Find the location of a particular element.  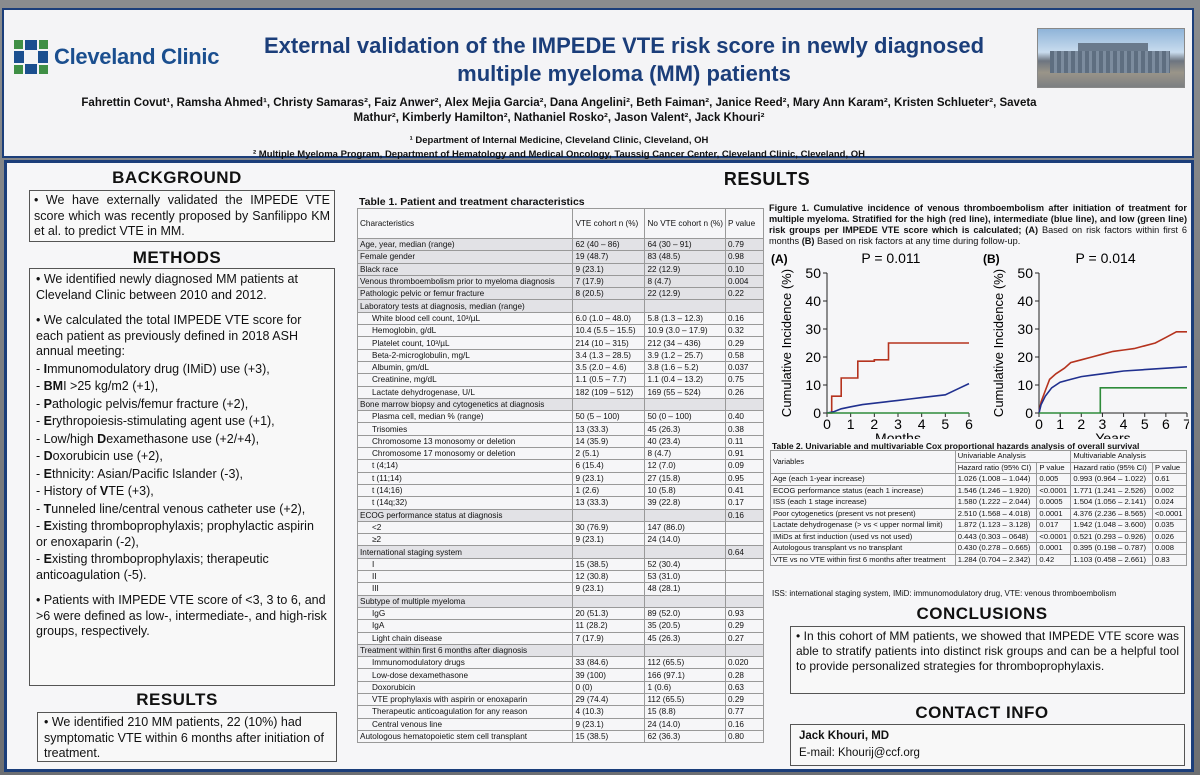

table2-header-cell: Hazard ratio (95% CI) is located at coordinates (1111, 467).